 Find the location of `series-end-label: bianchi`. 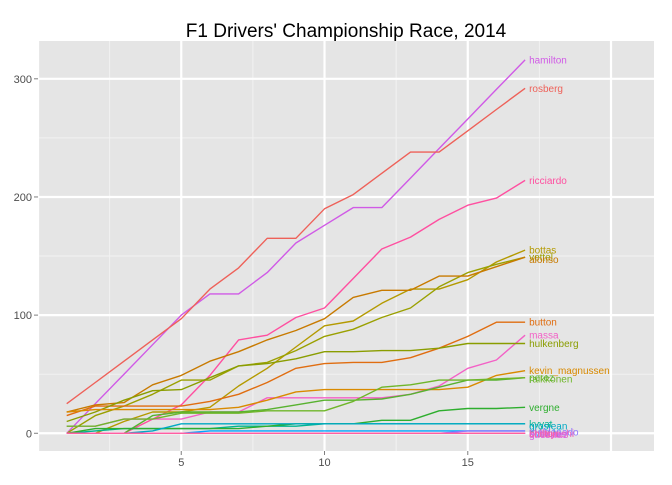

series-end-label: bianchi is located at coordinates (545, 434).